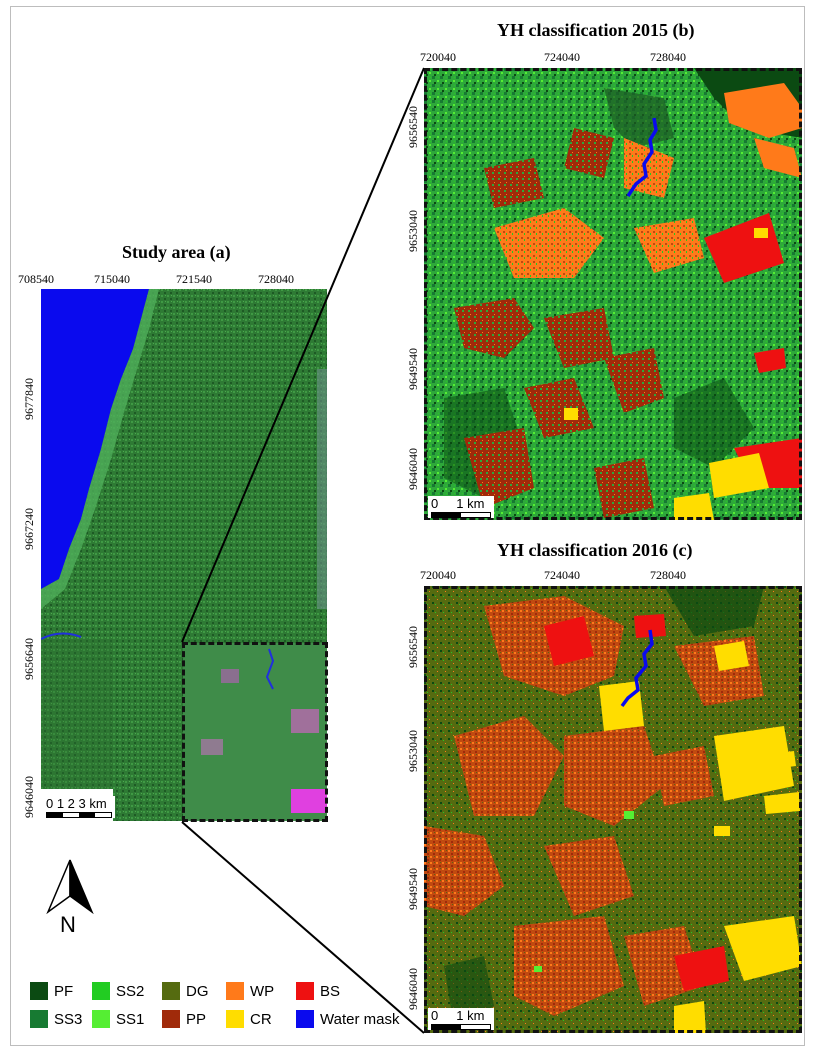  Describe the element at coordinates (130, 1019) in the screenshot. I see `legend-label: SS1` at that location.